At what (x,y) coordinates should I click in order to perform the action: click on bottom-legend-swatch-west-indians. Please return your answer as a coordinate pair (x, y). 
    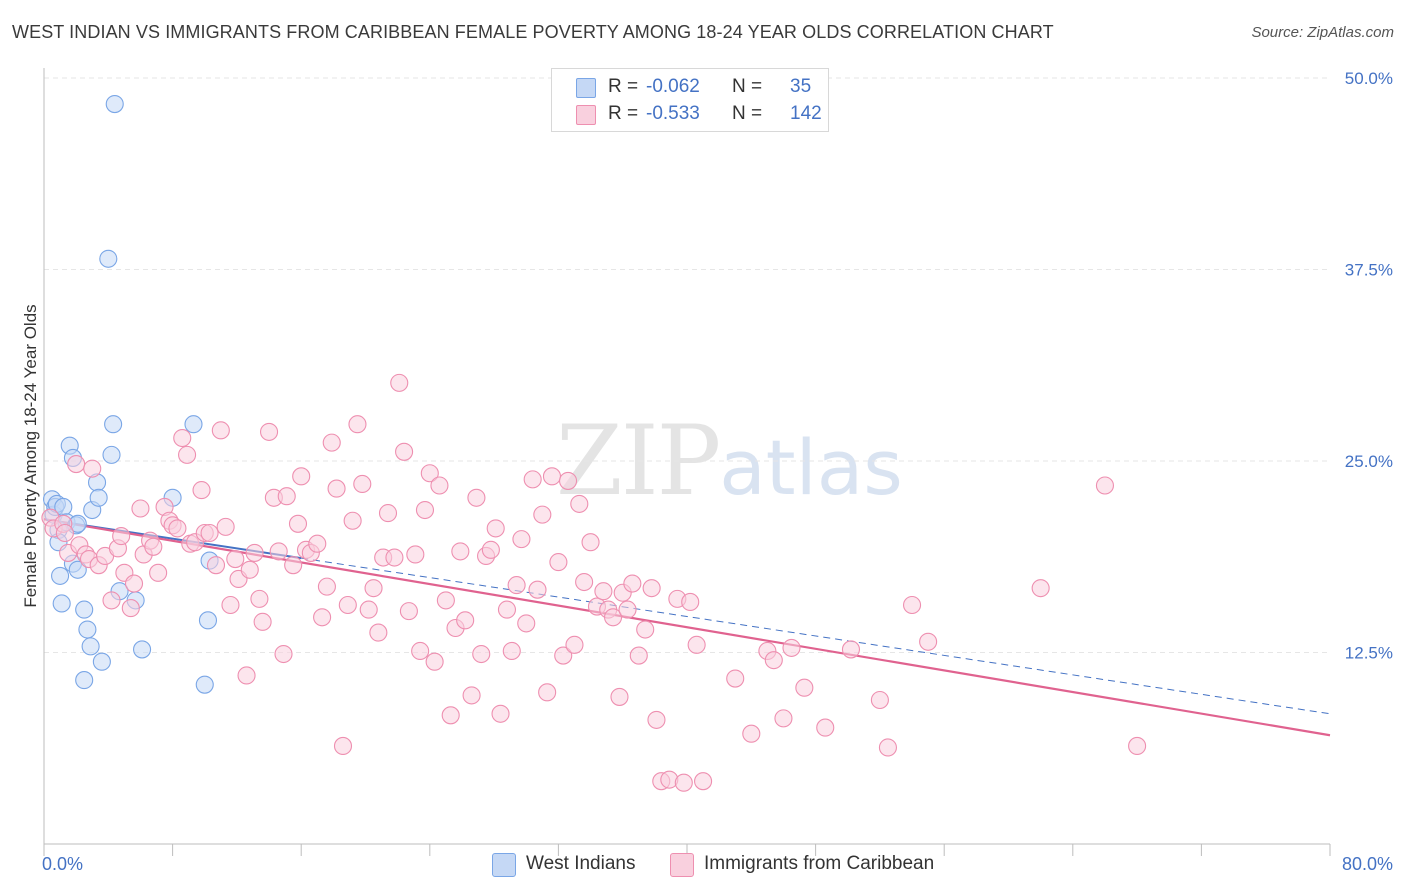
    Looking at the image, I should click on (504, 865).